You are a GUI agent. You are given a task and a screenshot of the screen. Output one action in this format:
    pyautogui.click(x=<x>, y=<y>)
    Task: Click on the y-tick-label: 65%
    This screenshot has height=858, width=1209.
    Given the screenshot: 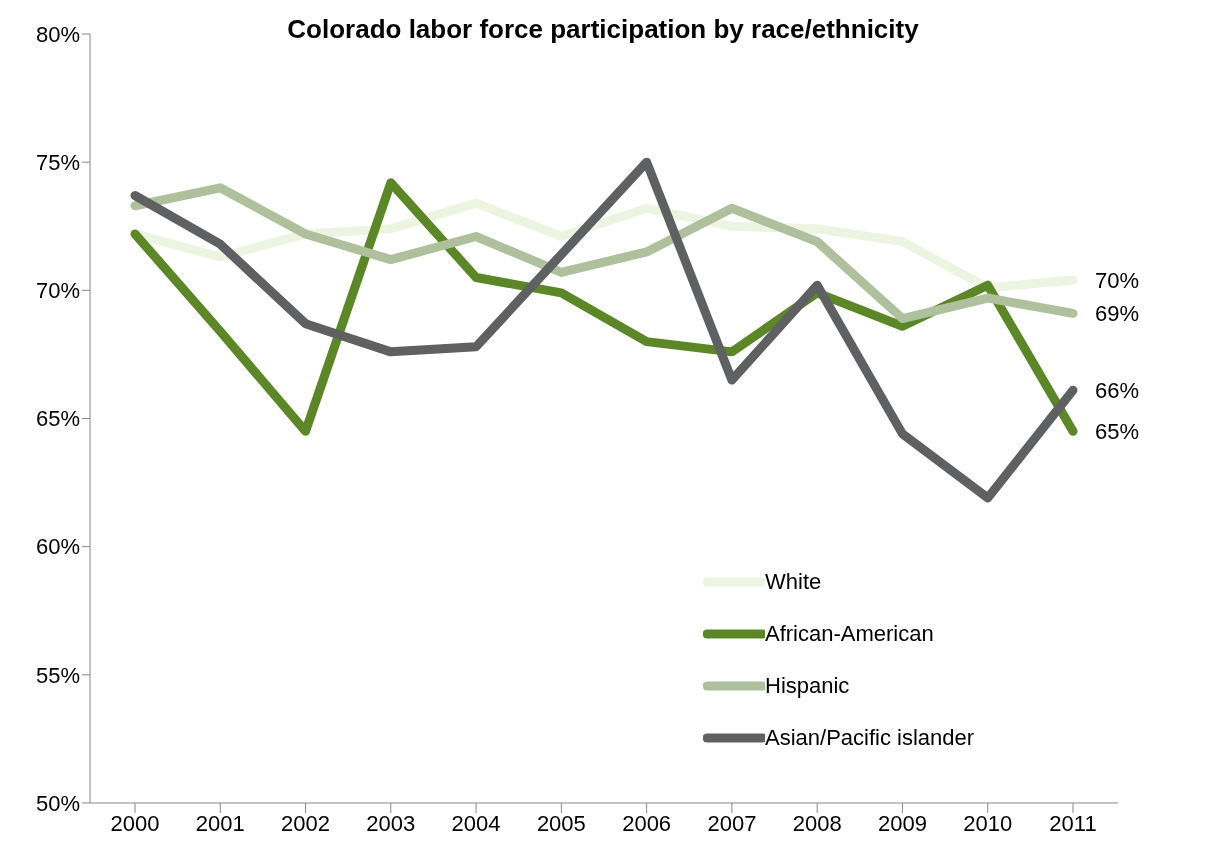 What is the action you would take?
    pyautogui.click(x=57, y=419)
    